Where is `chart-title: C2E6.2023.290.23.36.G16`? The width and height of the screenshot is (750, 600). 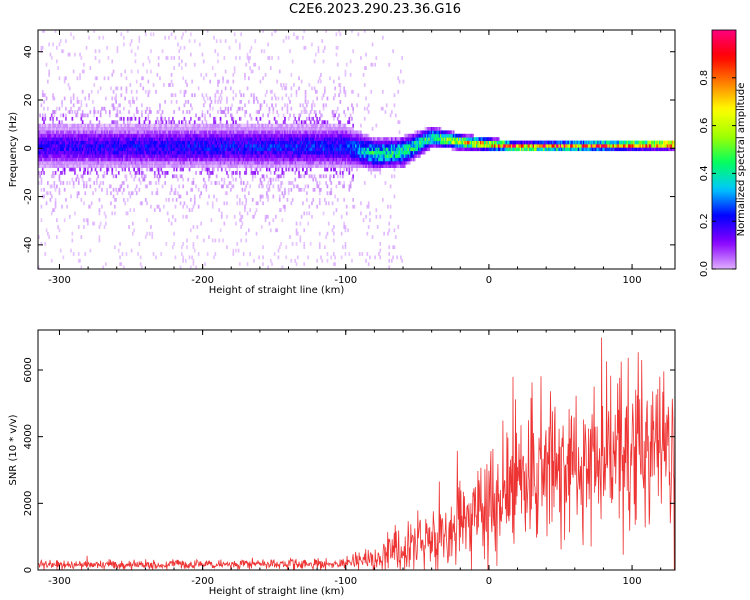 chart-title: C2E6.2023.290.23.36.G16 is located at coordinates (375, 9).